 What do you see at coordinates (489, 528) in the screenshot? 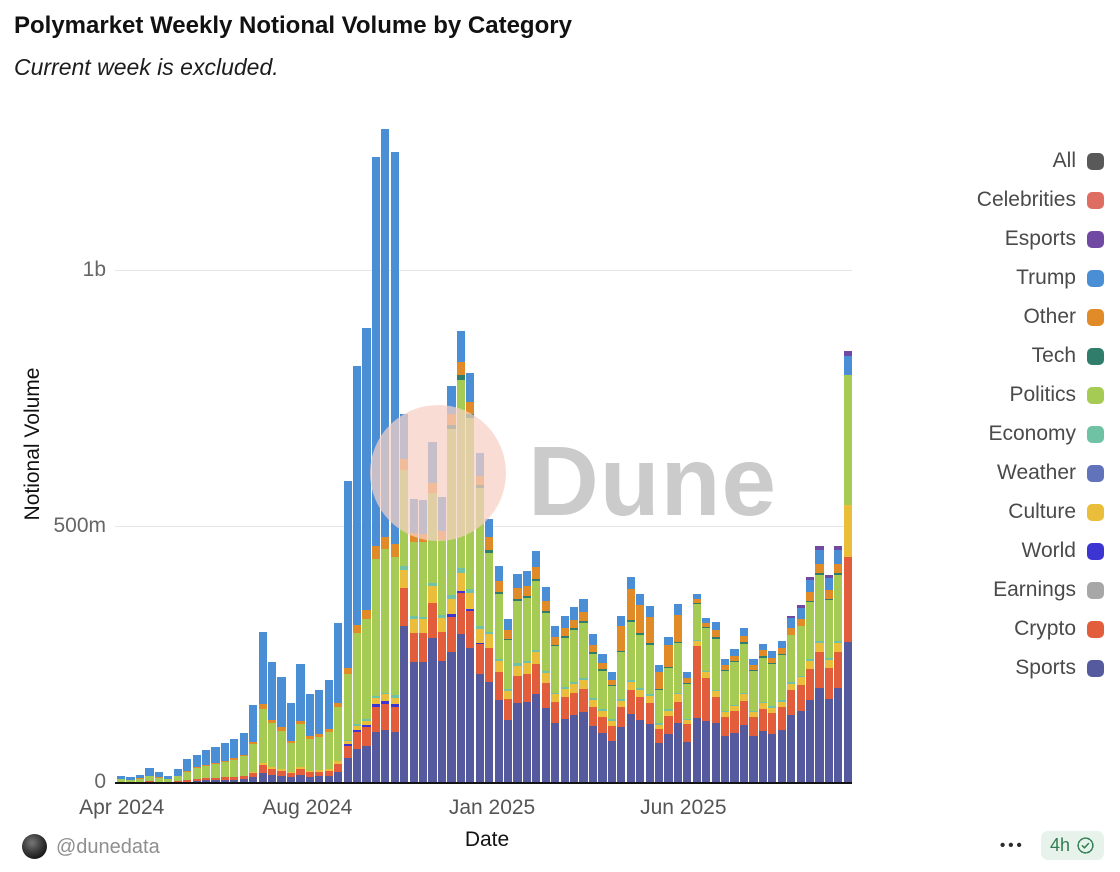
I see `segment-trump` at bounding box center [489, 528].